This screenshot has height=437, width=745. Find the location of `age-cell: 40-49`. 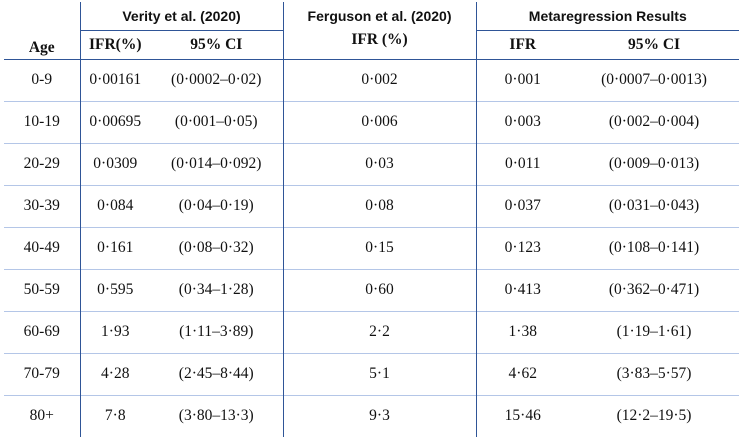

age-cell: 40-49 is located at coordinates (41, 247).